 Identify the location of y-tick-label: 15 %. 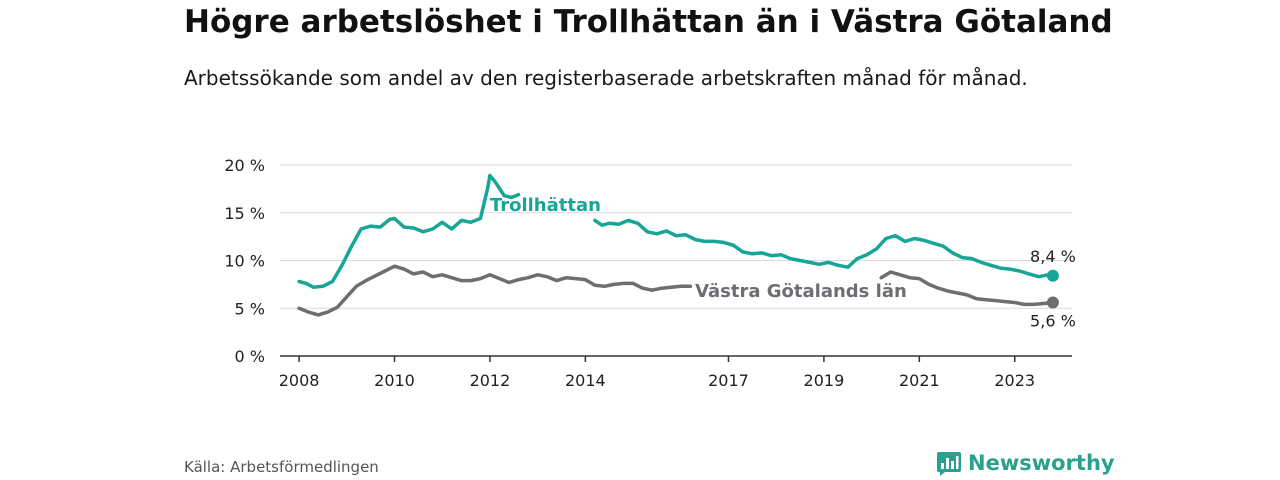
(244, 213).